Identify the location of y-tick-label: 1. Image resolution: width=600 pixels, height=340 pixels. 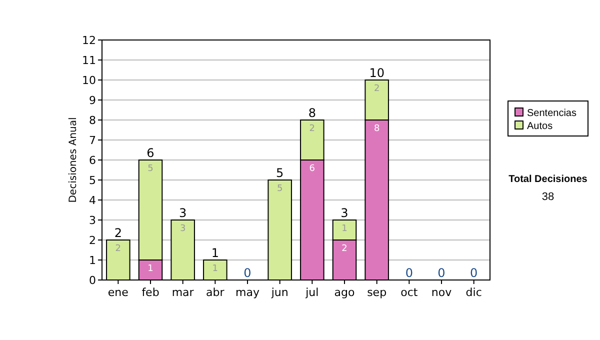
(92, 260).